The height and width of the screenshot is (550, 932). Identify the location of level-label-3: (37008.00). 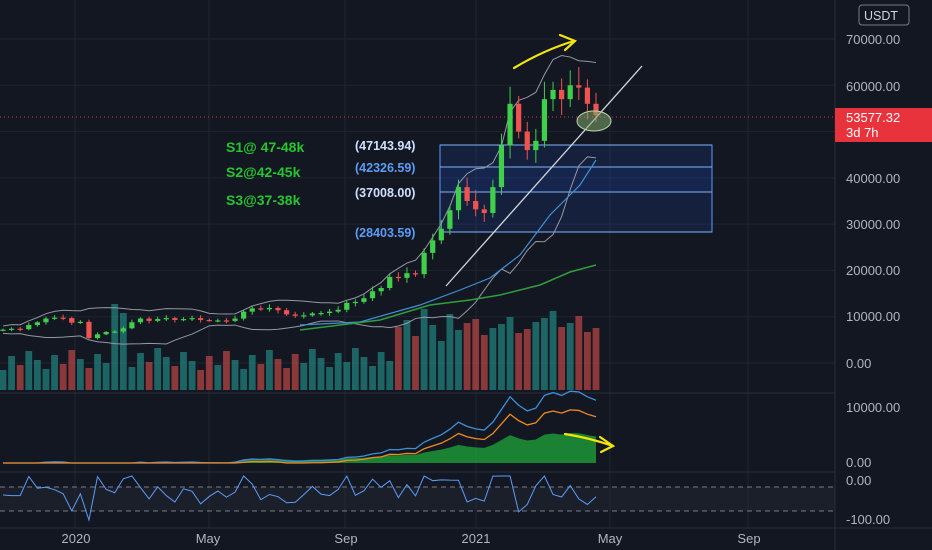
(385, 193).